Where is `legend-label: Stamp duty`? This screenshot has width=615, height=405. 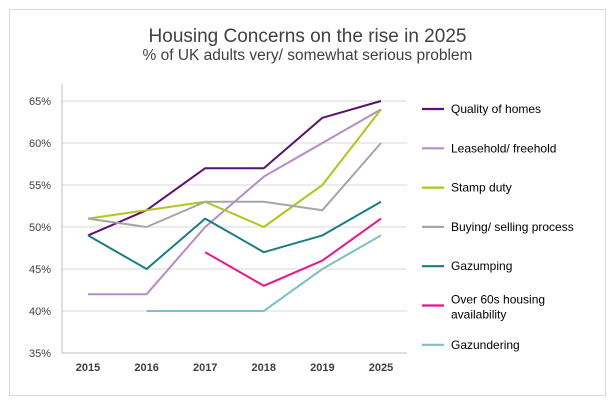 legend-label: Stamp duty is located at coordinates (481, 188).